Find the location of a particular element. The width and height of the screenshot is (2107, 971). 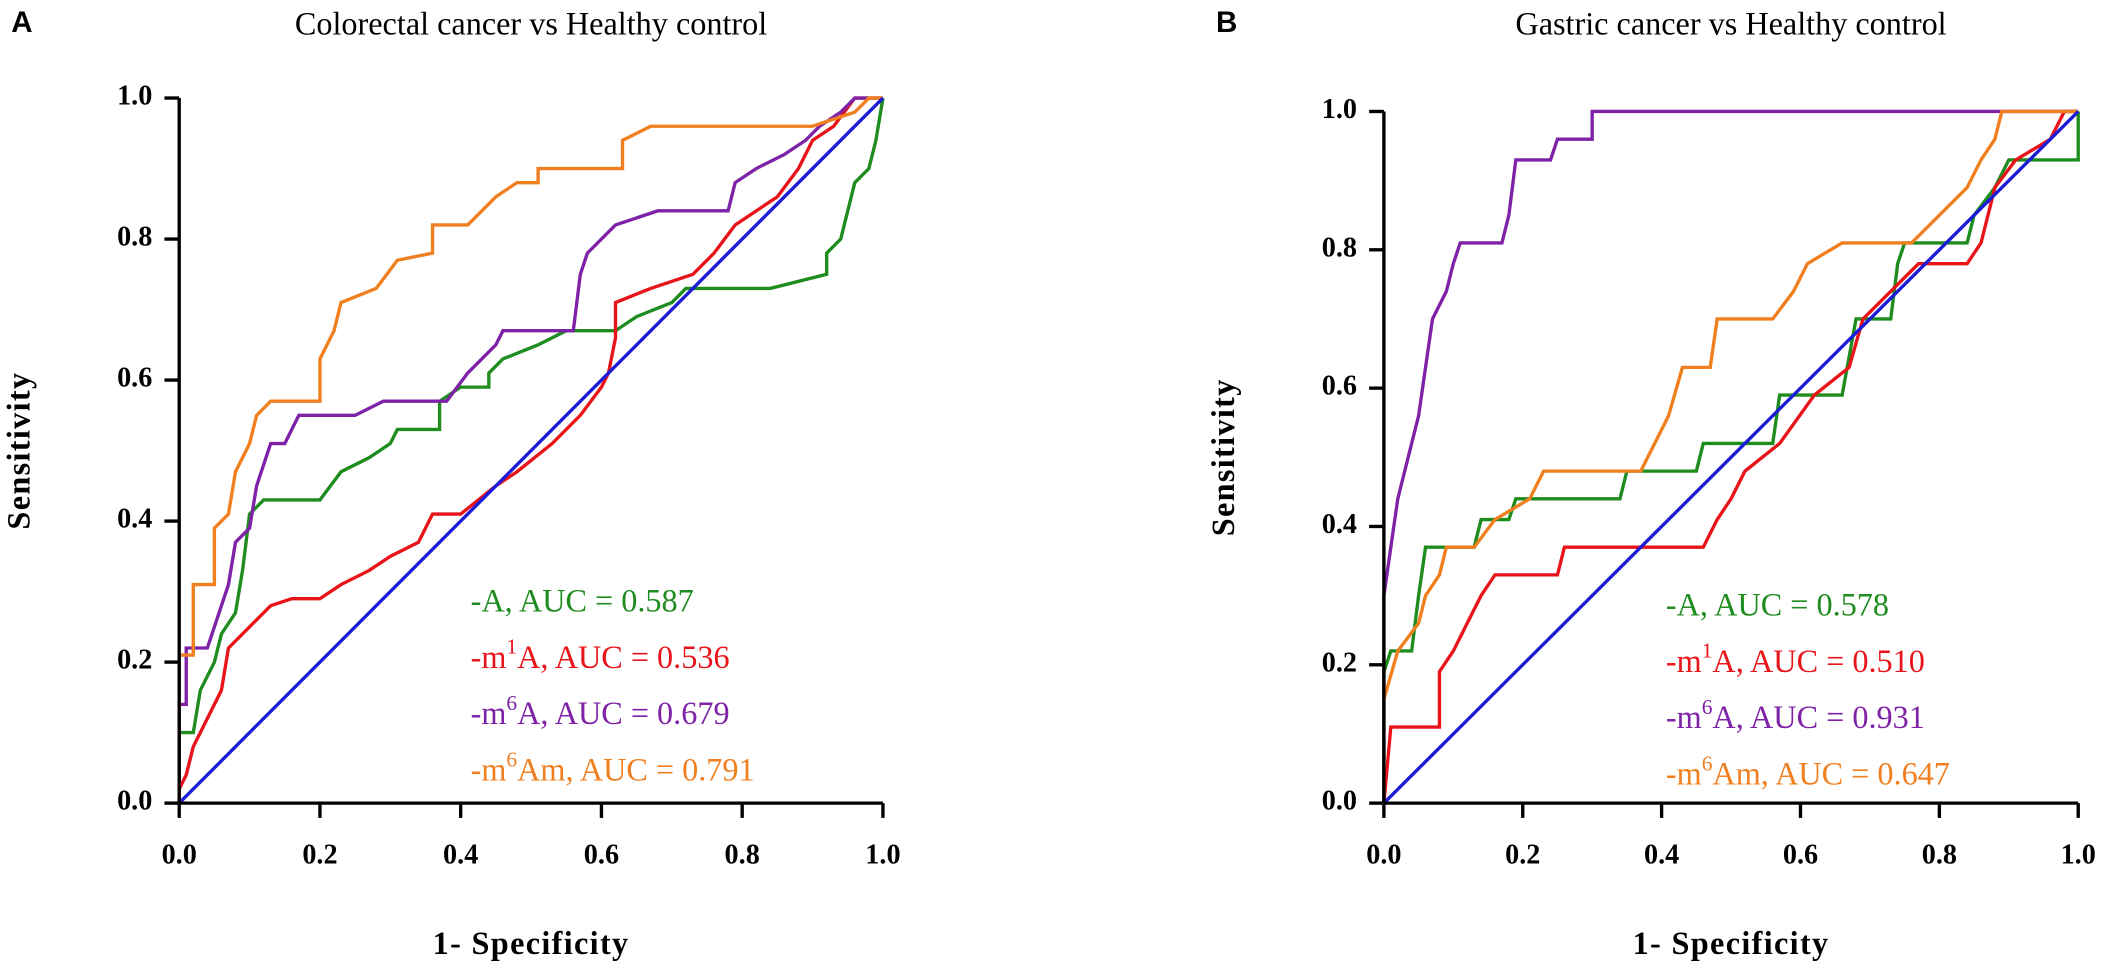

legend-entry: -A, AUC = 0.587 is located at coordinates (582, 601).